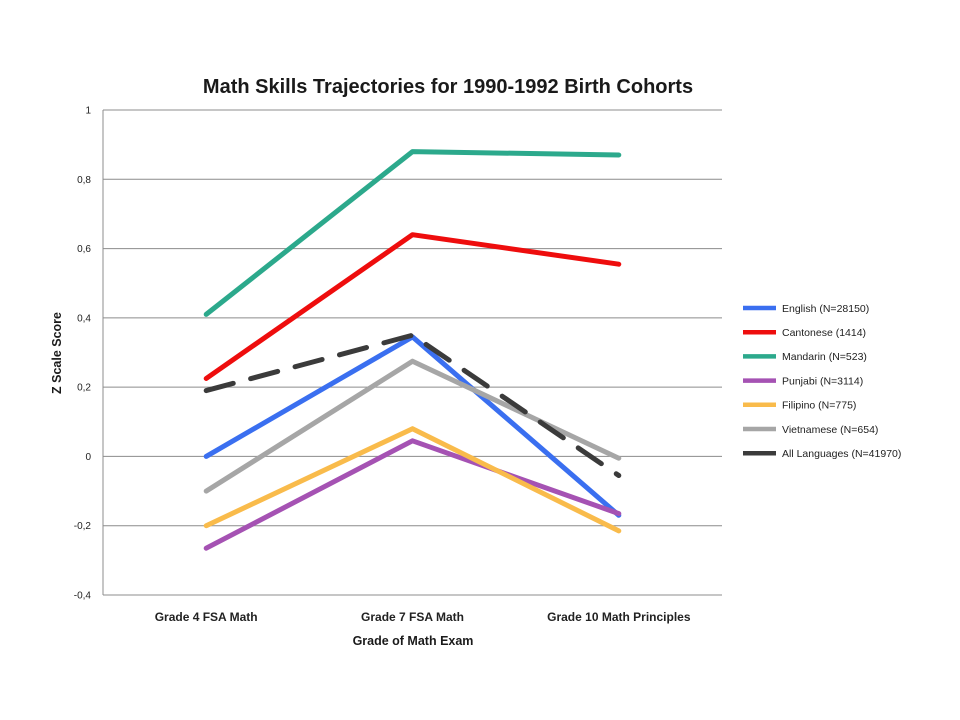 The image size is (960, 720). I want to click on legend-label: Punjabi (N=3114), so click(822, 381).